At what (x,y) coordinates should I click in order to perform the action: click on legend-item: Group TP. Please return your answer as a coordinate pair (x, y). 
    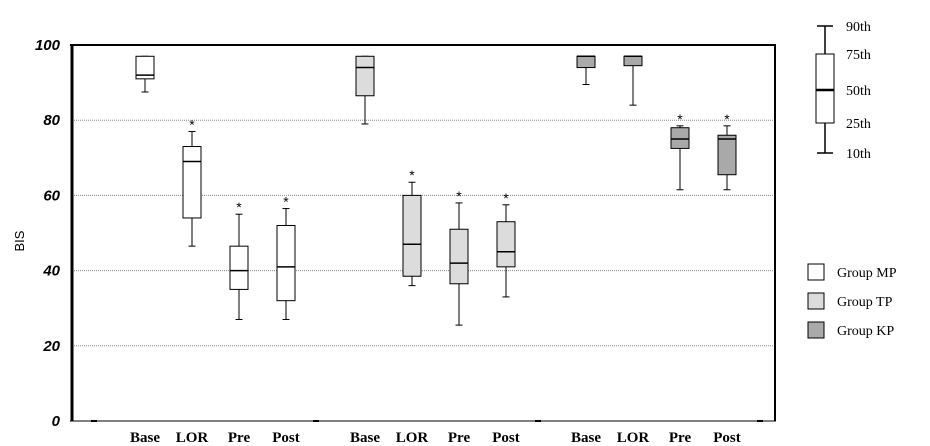
    Looking at the image, I should click on (850, 301).